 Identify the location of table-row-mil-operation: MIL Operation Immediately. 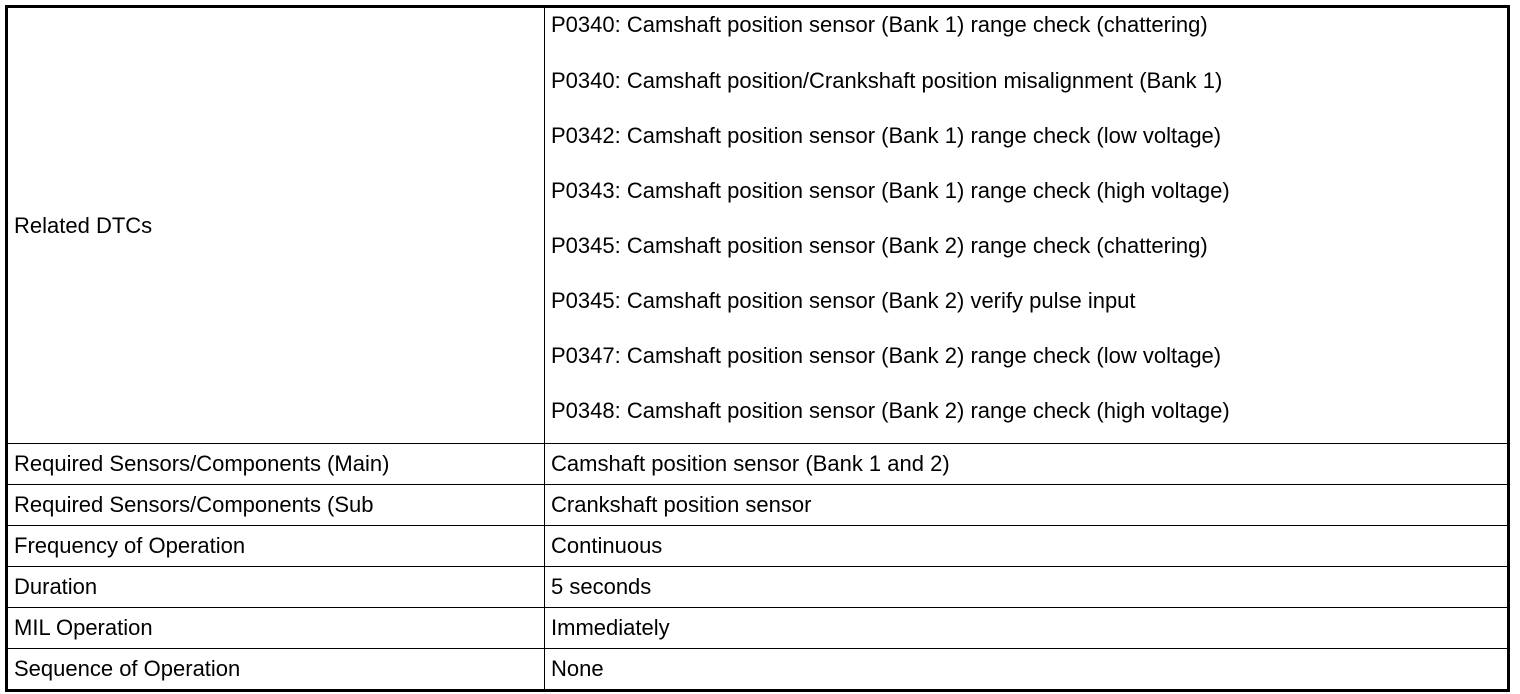
(757, 628).